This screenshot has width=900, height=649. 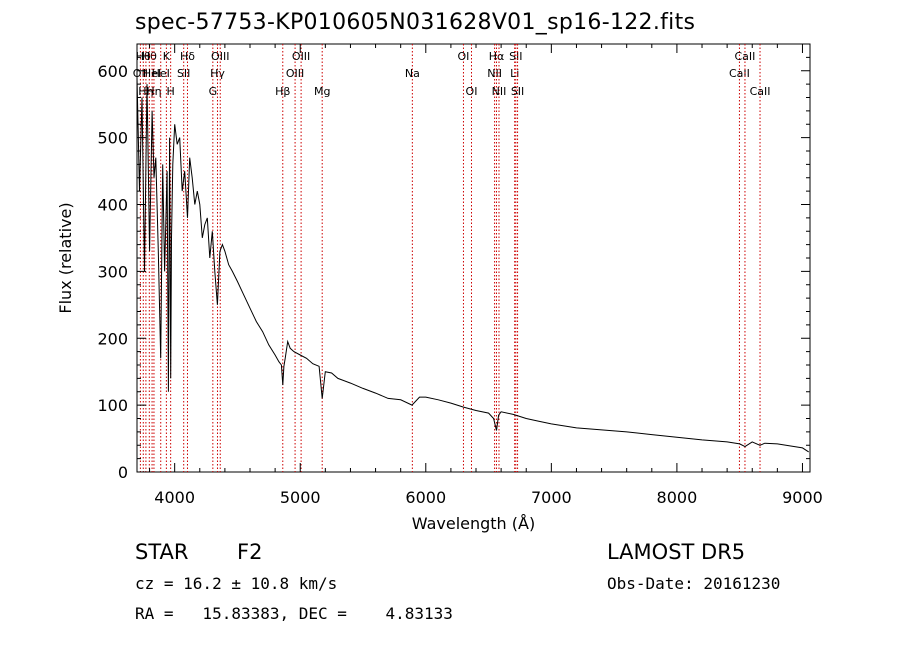 I want to click on obs-date-readout: Obs-Date: 20161230, so click(x=694, y=583).